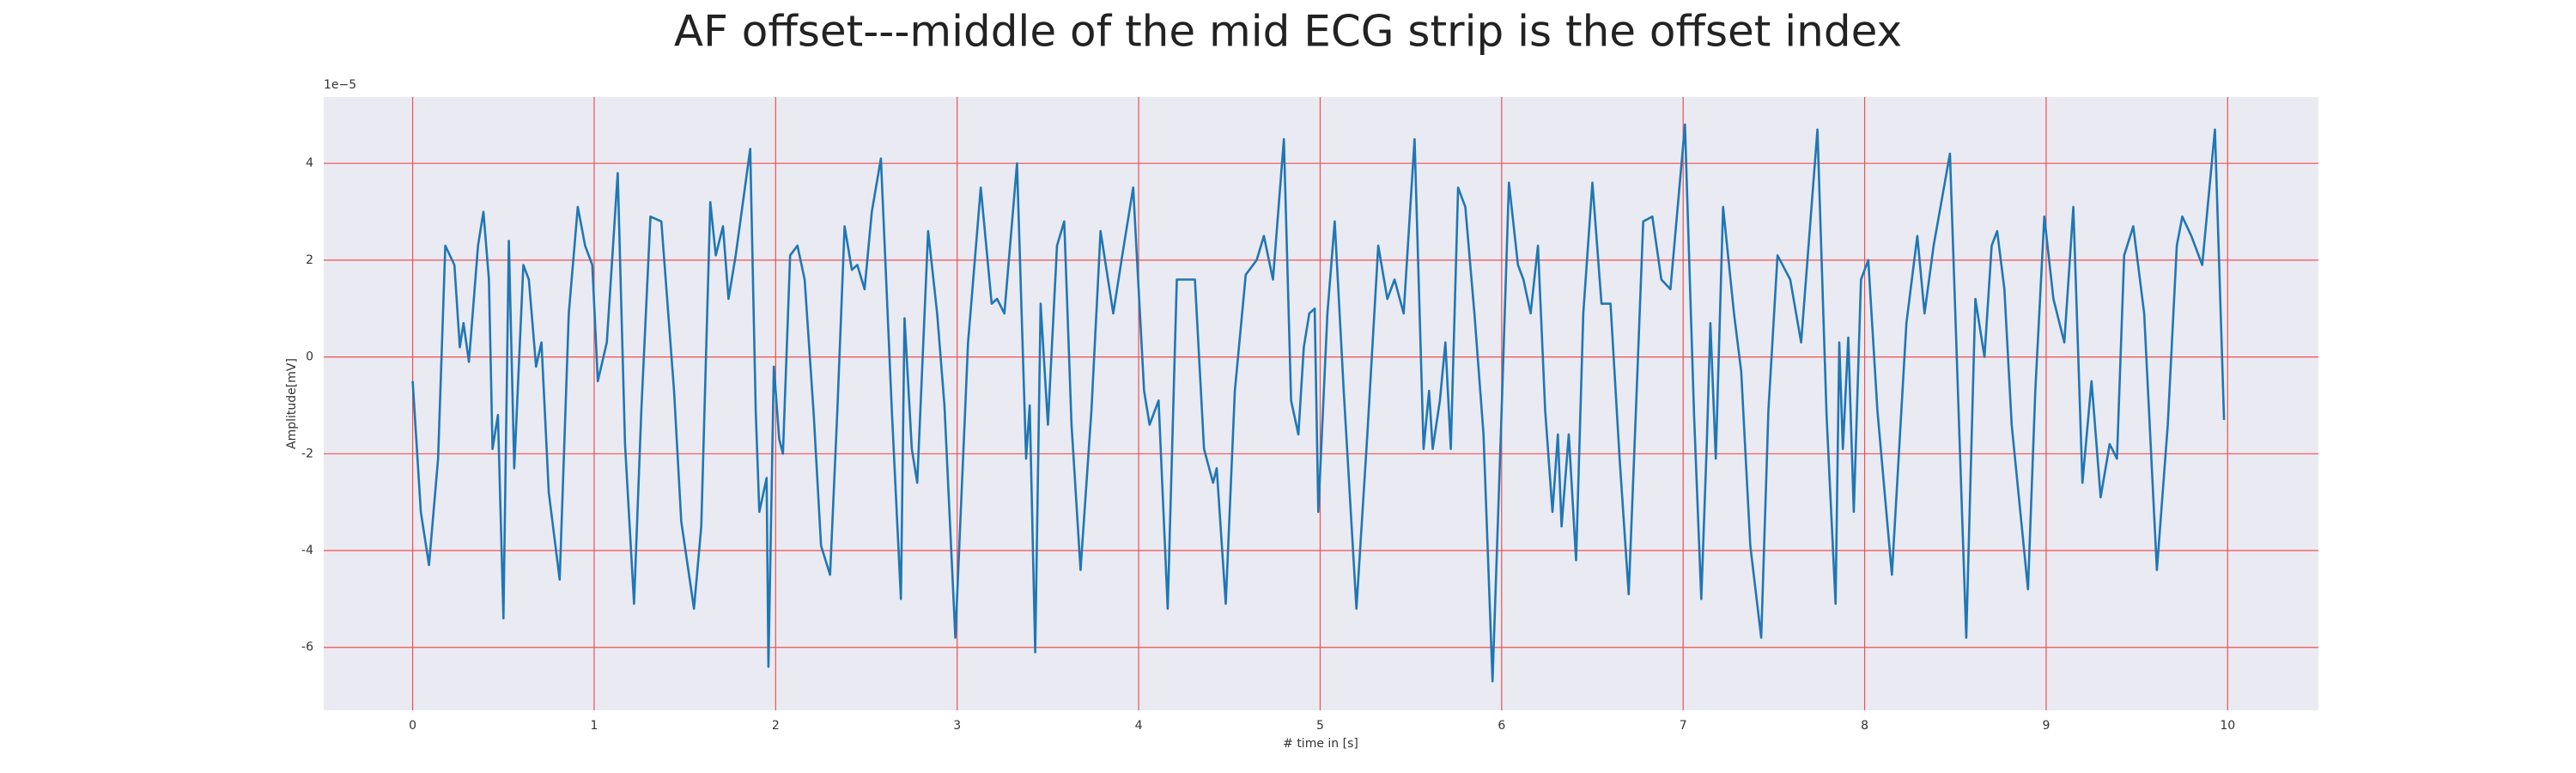 Image resolution: width=2576 pixels, height=773 pixels. What do you see at coordinates (412, 726) in the screenshot?
I see `x-tick-label: 0` at bounding box center [412, 726].